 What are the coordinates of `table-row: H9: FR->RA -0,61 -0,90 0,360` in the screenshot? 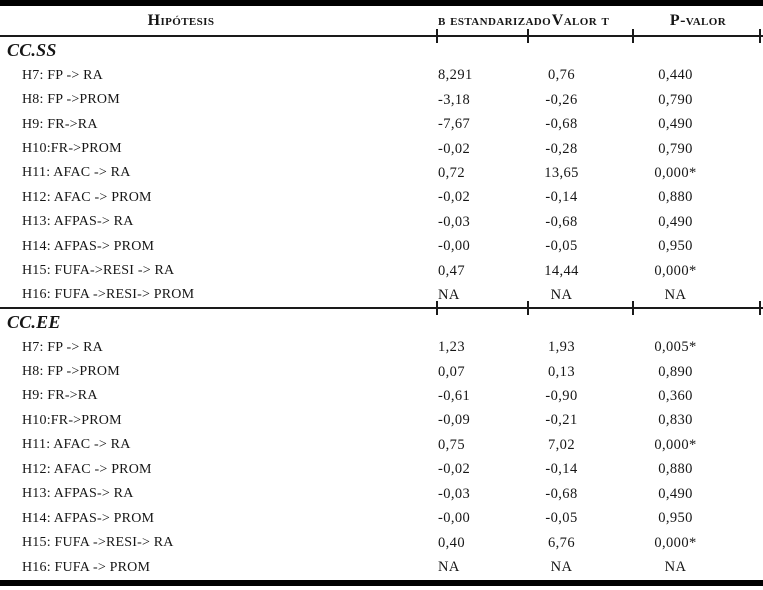 It's located at (381, 396).